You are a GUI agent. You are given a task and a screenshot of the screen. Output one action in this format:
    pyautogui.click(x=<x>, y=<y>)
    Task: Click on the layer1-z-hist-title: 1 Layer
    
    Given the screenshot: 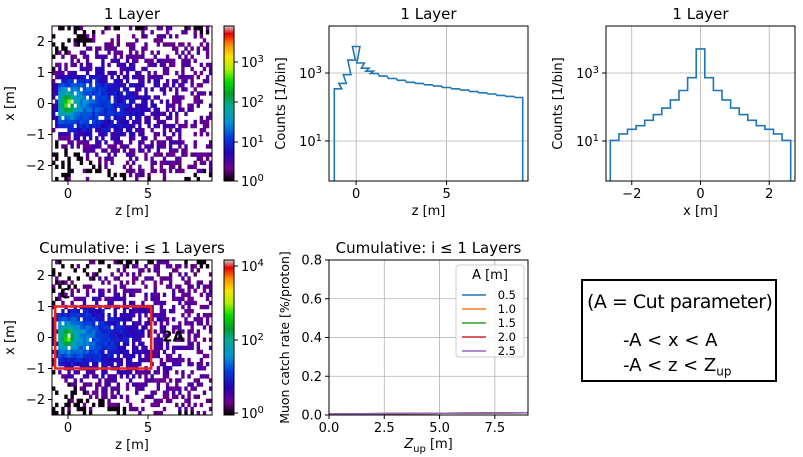 What is the action you would take?
    pyautogui.click(x=428, y=14)
    